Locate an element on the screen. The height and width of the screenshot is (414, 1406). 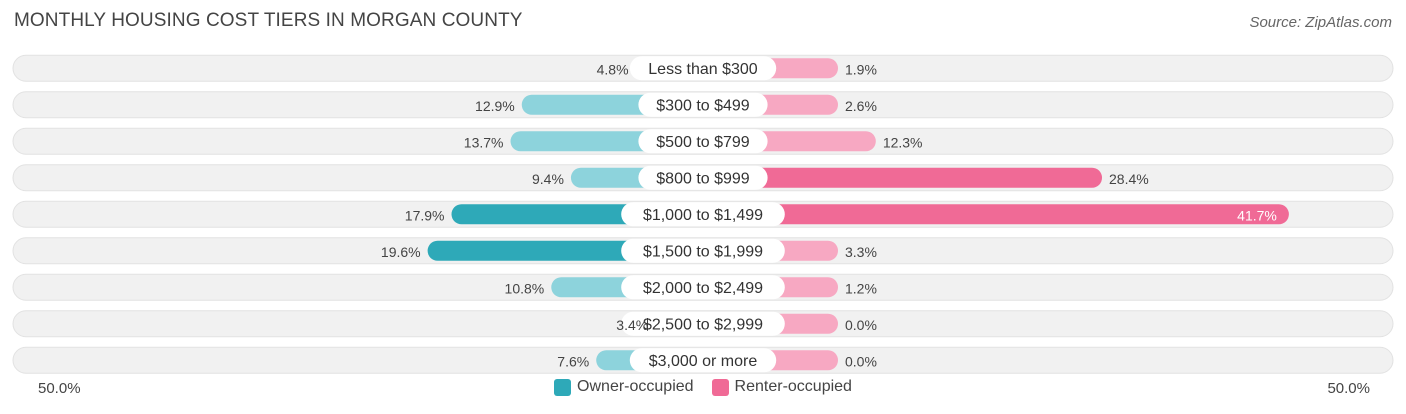
category-label: $1,000 to $1,499 is located at coordinates (703, 215).